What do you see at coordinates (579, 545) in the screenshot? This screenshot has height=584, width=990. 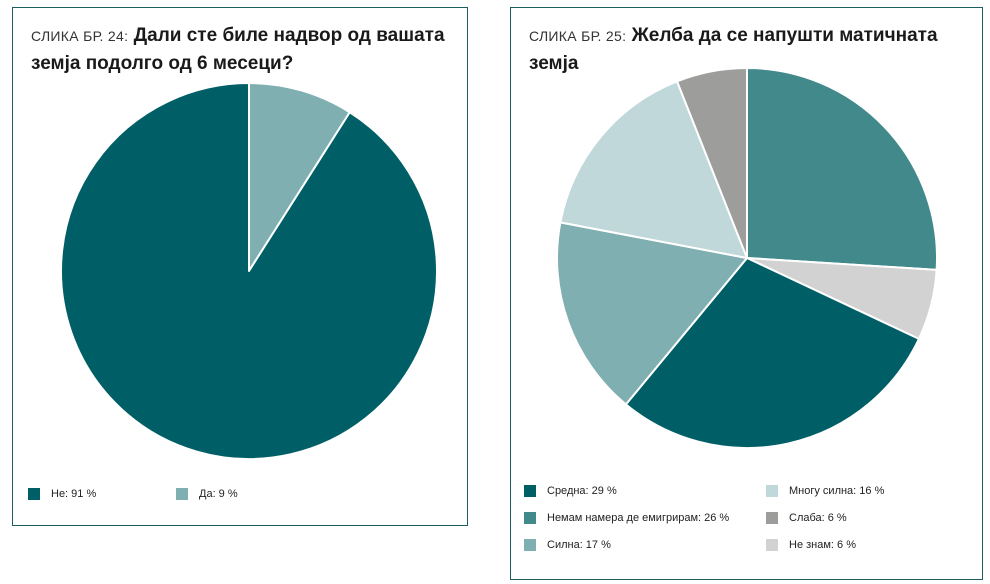 I see `legend-label: Силна: 17 %` at bounding box center [579, 545].